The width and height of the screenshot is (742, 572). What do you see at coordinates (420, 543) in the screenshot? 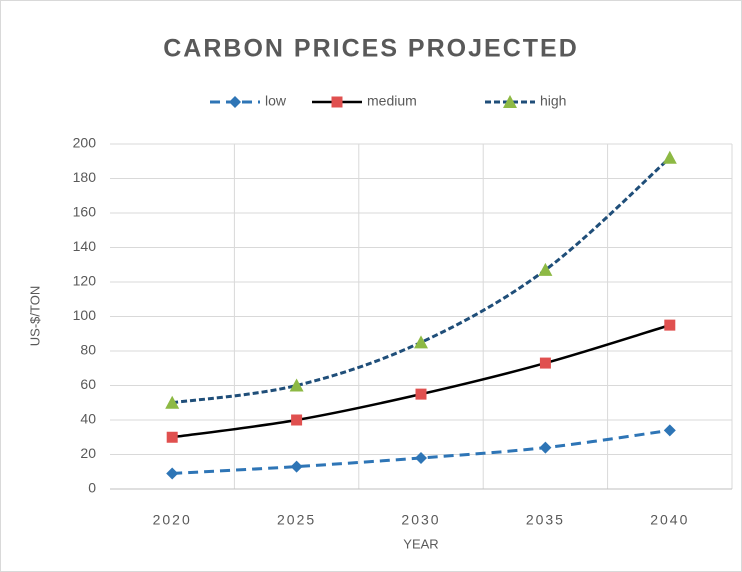
I see `x-axis-label: YEAR` at bounding box center [420, 543].